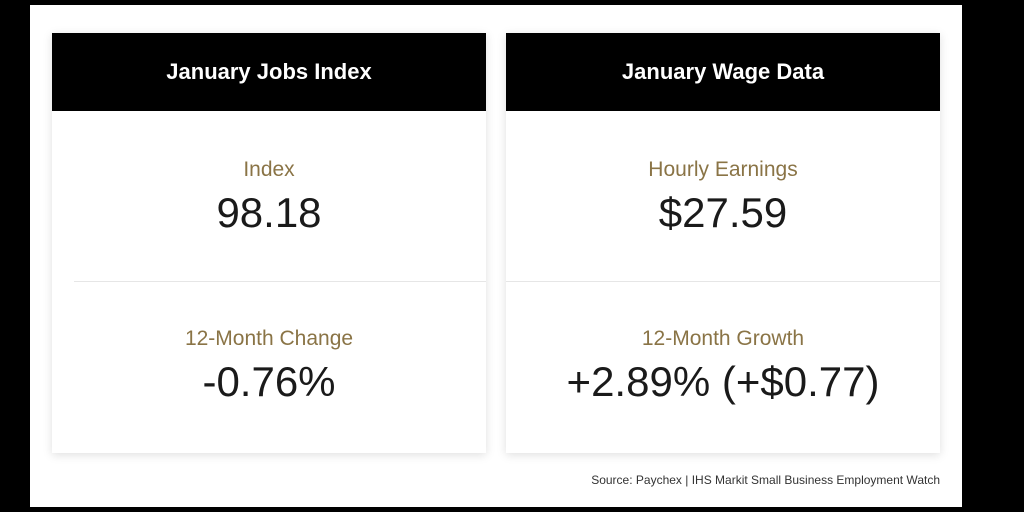  Describe the element at coordinates (723, 381) in the screenshot. I see `wage-growth-value: +2.89% (+$0.77)` at that location.